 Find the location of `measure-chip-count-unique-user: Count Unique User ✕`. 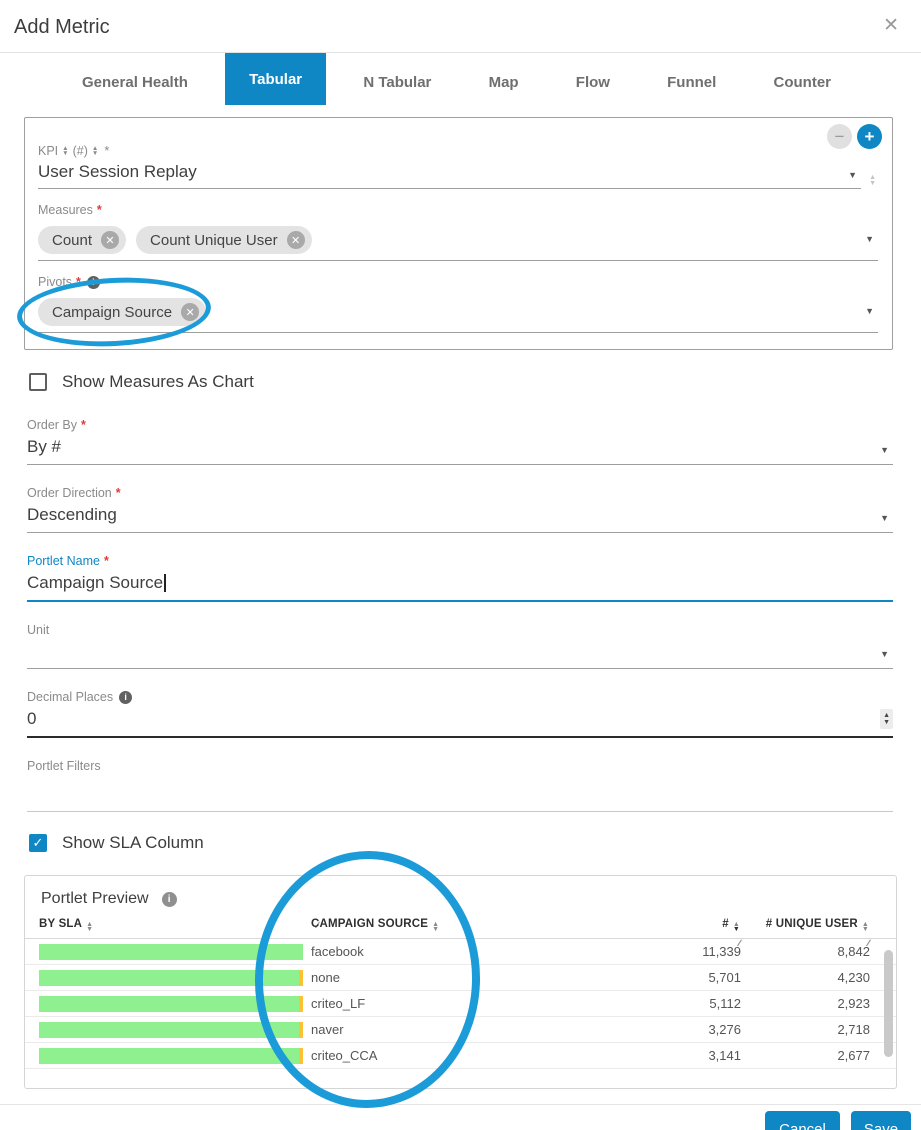

measure-chip-count-unique-user: Count Unique User ✕ is located at coordinates (224, 240).